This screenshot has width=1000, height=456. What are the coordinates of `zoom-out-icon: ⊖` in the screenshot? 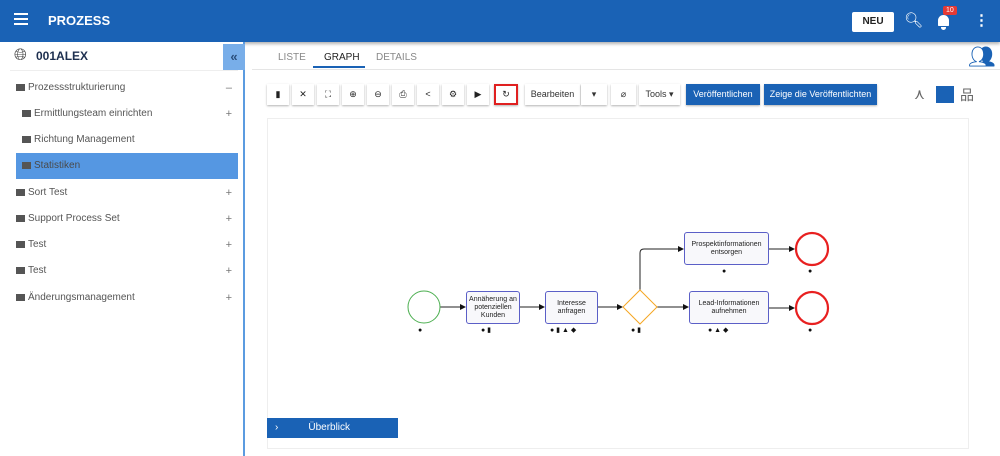 It's located at (378, 94).